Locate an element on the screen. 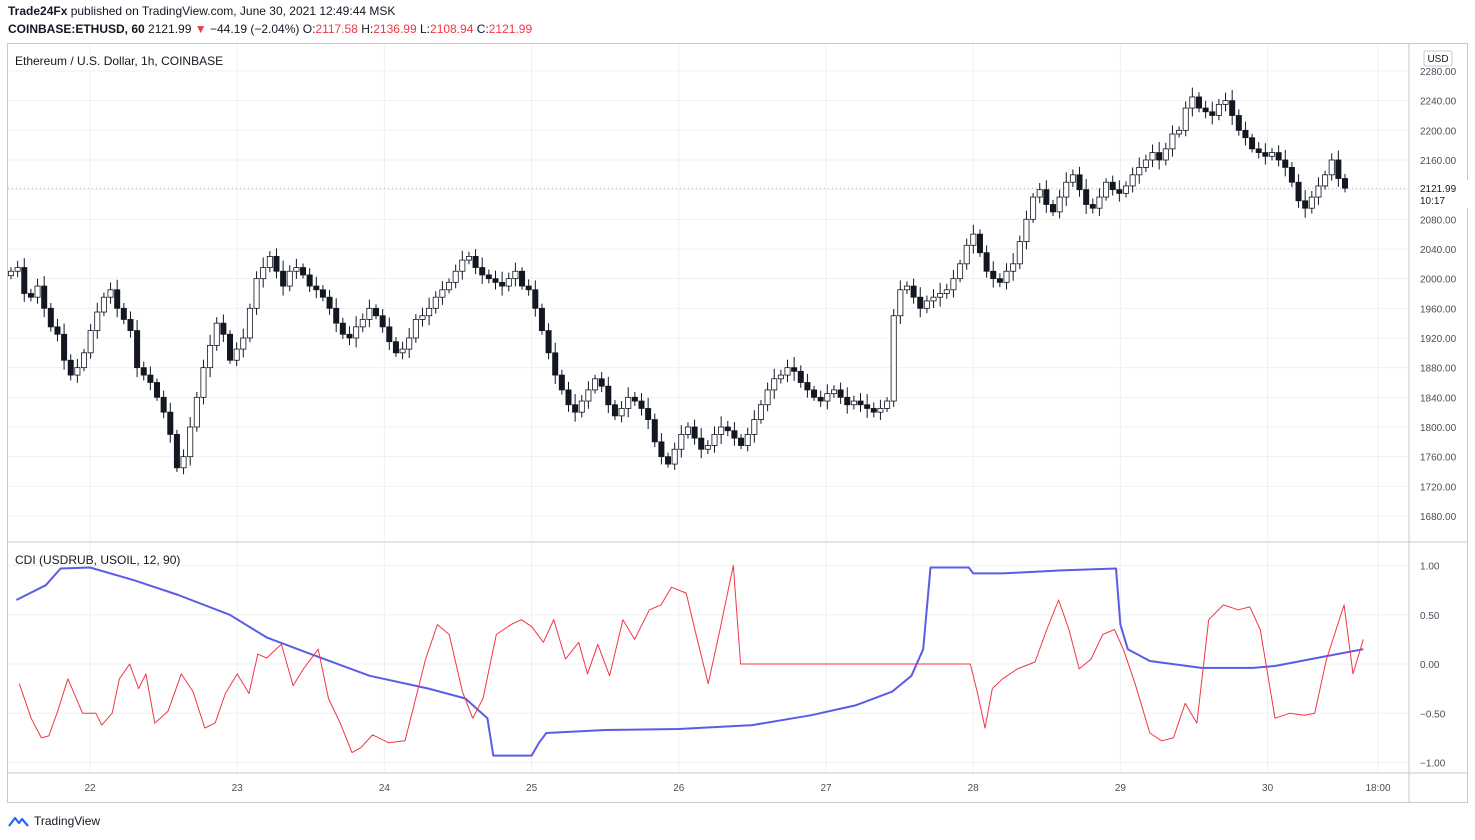 Image resolution: width=1475 pixels, height=840 pixels. currency-badge is located at coordinates (1438, 58).